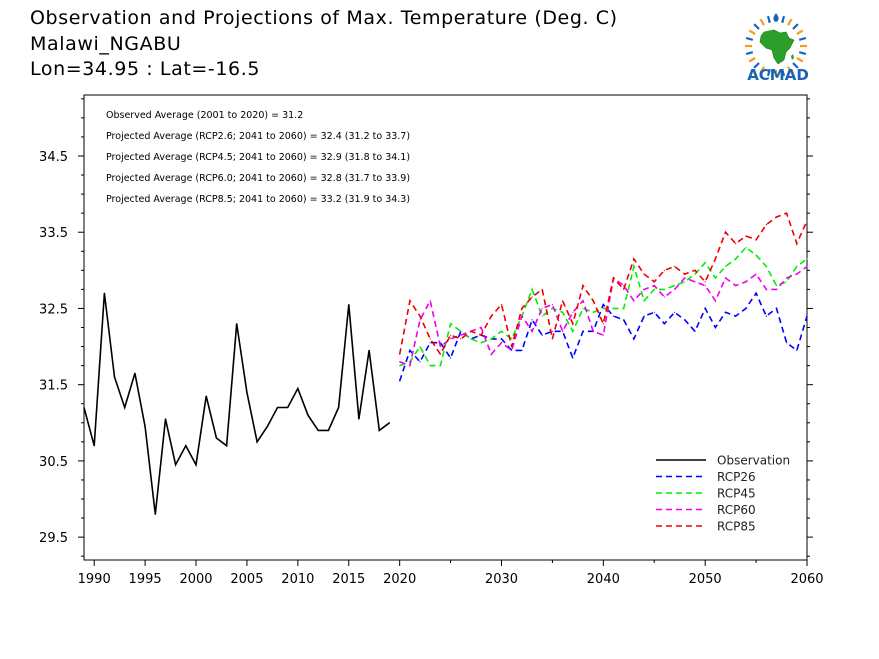  What do you see at coordinates (53, 386) in the screenshot?
I see `y-tick-label: 31.5` at bounding box center [53, 386].